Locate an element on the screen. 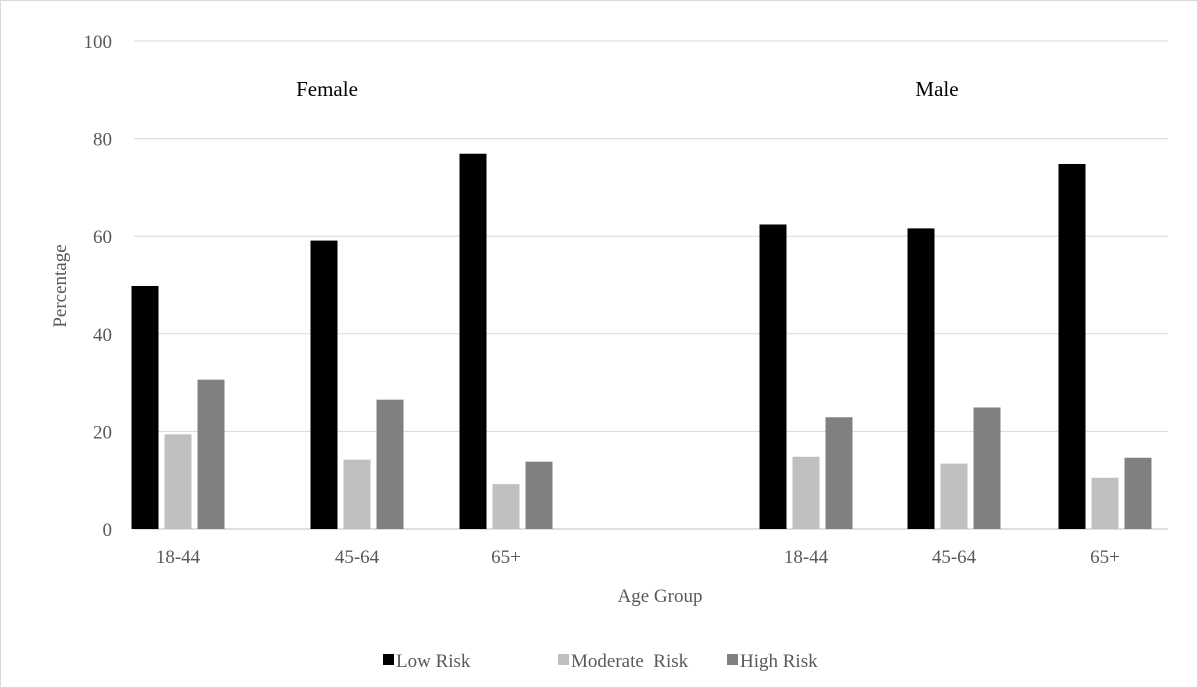  bar-male-18-44-moderate-risk is located at coordinates (806, 492).